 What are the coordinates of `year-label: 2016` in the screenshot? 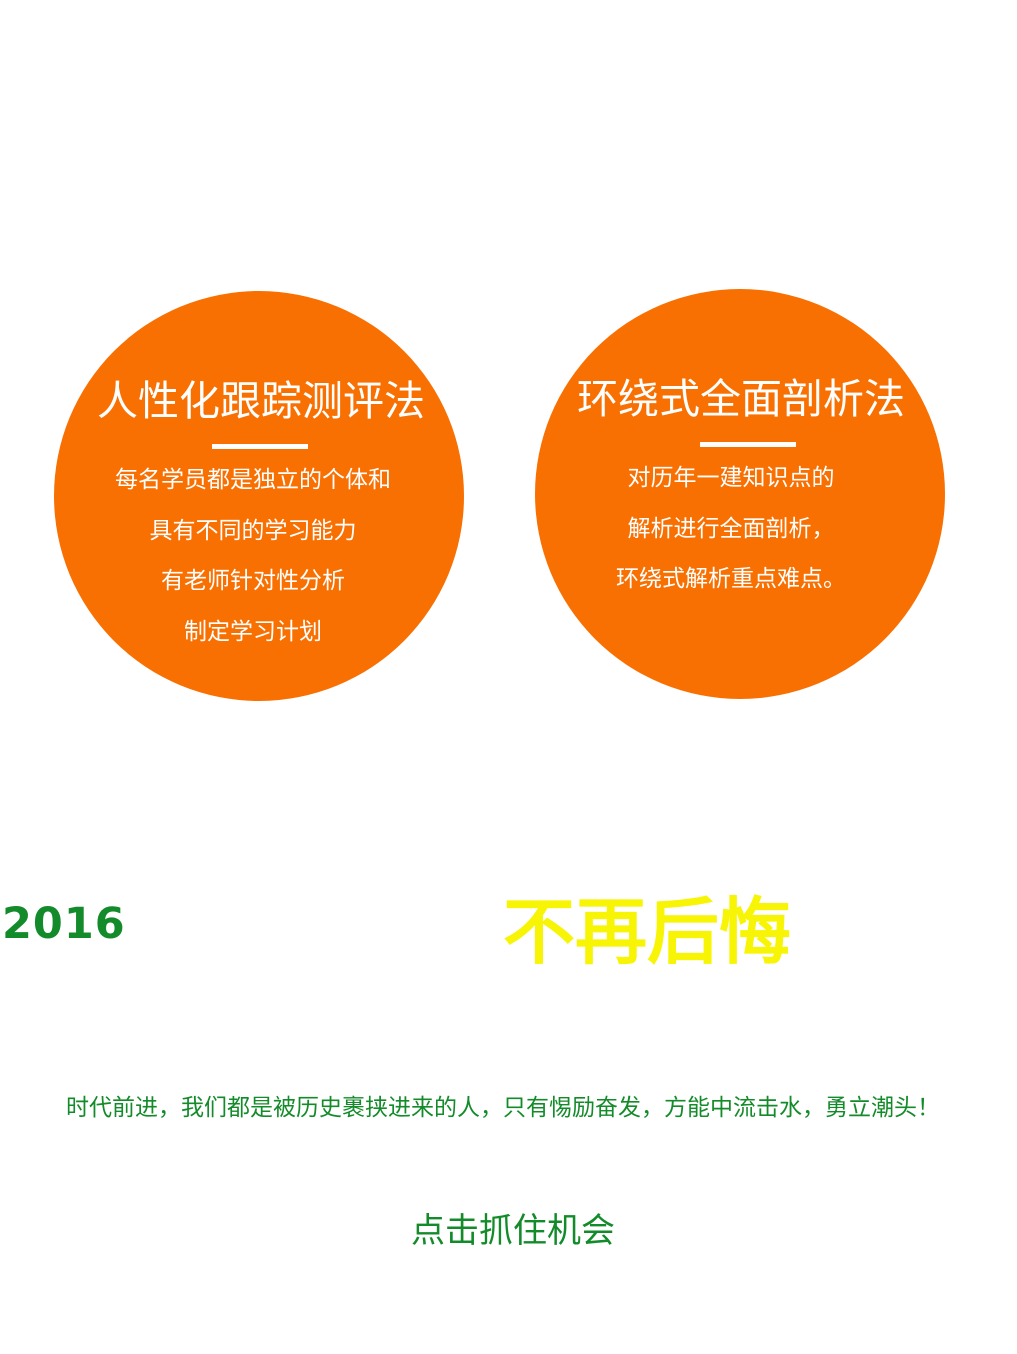 It's located at (64, 924).